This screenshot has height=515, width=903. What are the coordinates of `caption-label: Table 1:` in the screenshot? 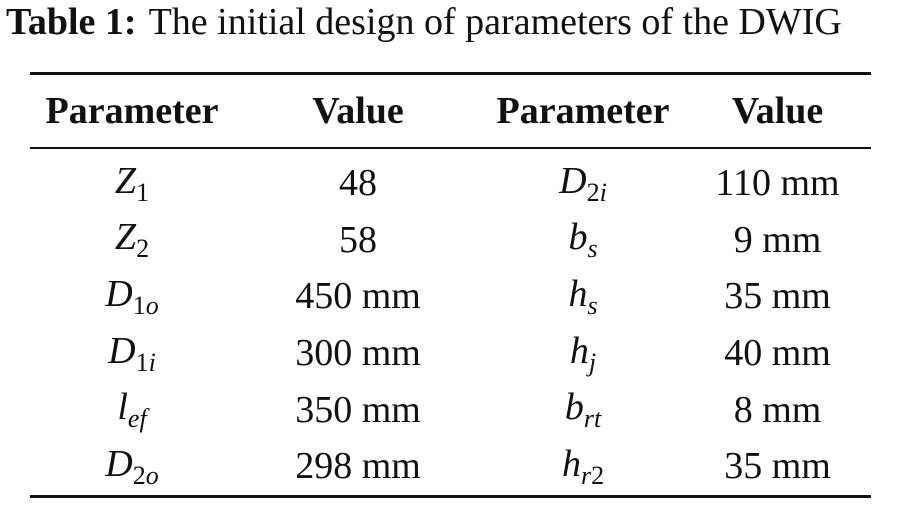 It's located at (71, 22).